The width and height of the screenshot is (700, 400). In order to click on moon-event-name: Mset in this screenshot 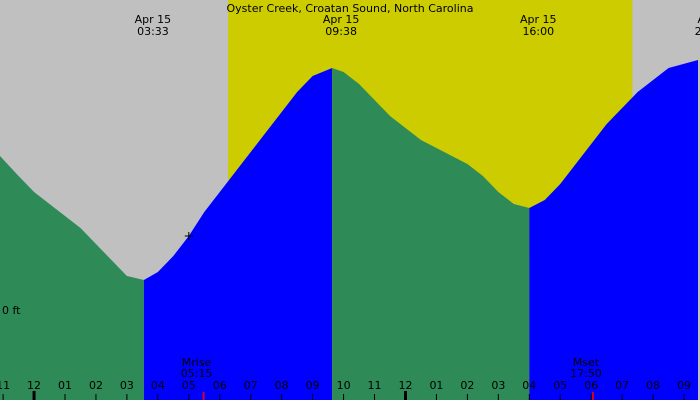, I will do `click(586, 362)`.